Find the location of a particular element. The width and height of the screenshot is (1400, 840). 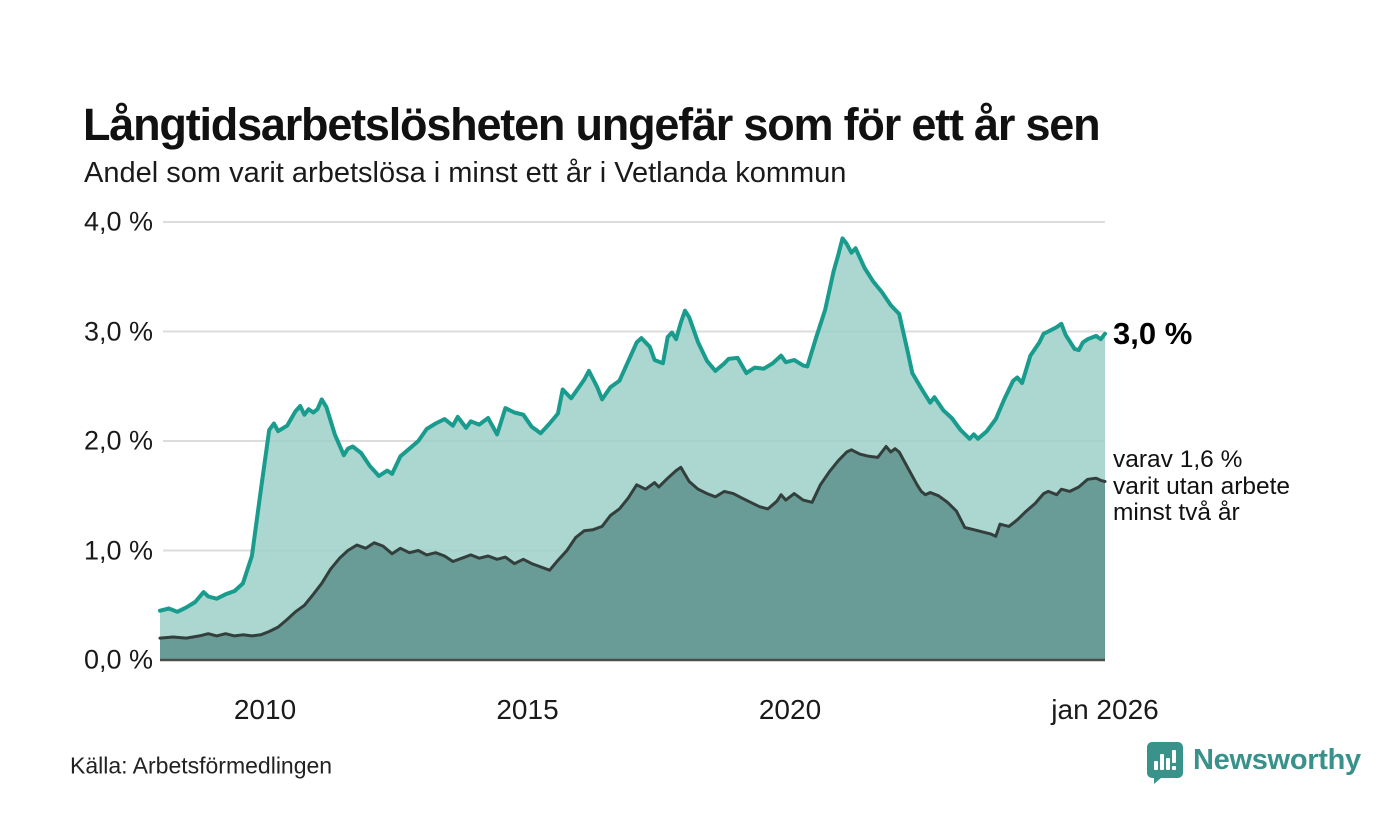

x-axis-tick-label: jan 2026 is located at coordinates (1105, 709).